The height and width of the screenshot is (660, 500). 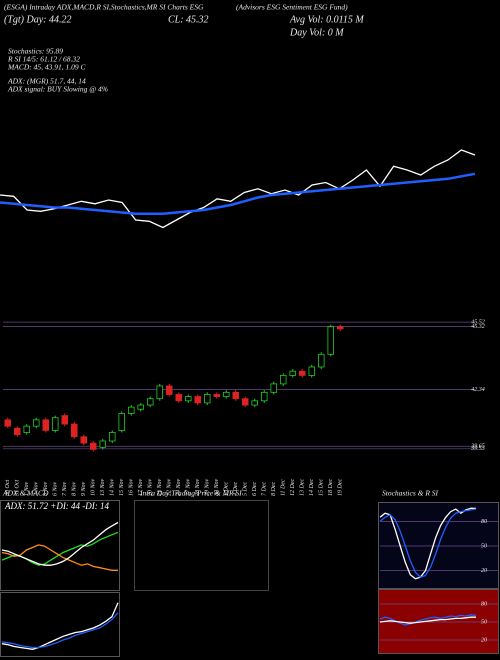 What do you see at coordinates (255, 489) in the screenshot?
I see `x-tick-label: 6 Dec` at bounding box center [255, 489].